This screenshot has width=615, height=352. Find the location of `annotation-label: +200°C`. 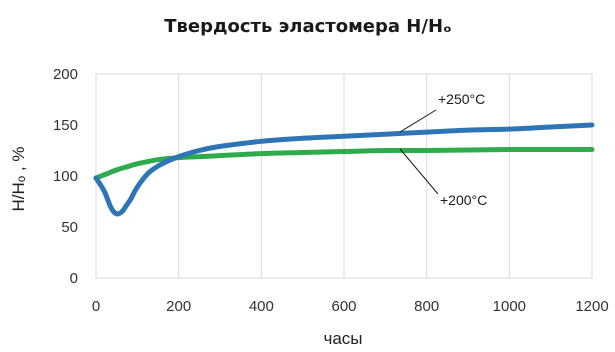

annotation-label: +200°C is located at coordinates (463, 200).